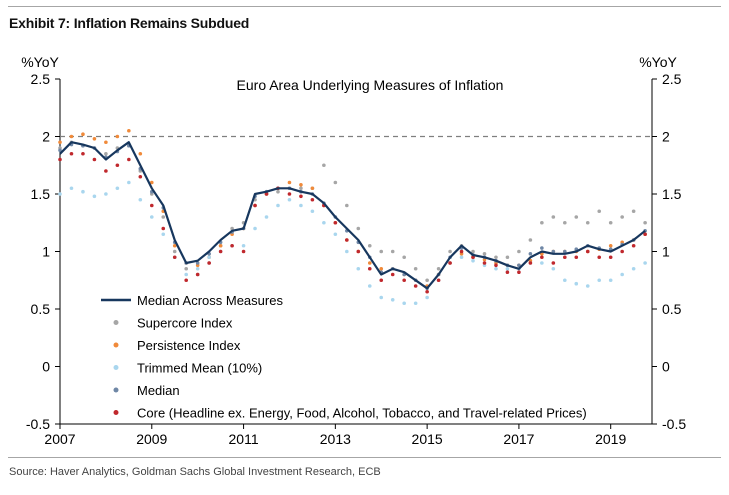 The width and height of the screenshot is (729, 495). I want to click on top-rule, so click(364, 6).